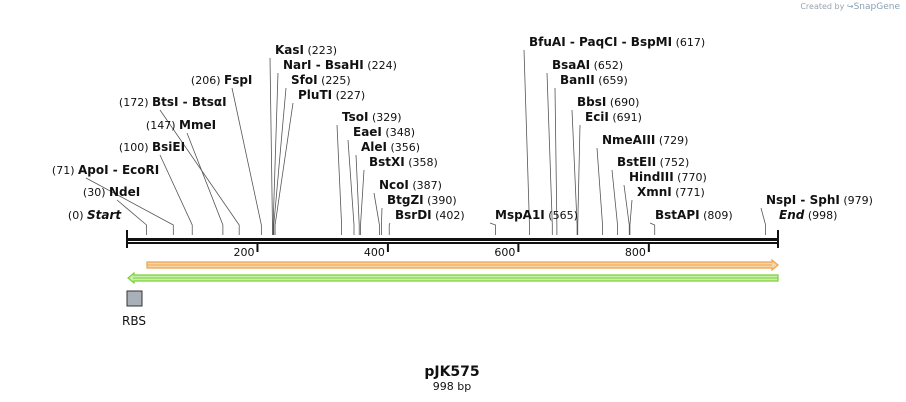 The image size is (906, 402). Describe the element at coordinates (820, 215) in the screenshot. I see `site-position: (998)` at that location.